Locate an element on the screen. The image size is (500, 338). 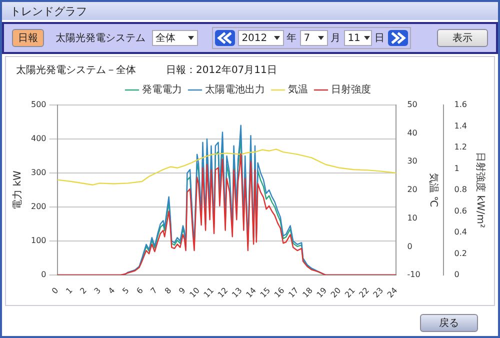
text: 全体 is located at coordinates (166, 38).